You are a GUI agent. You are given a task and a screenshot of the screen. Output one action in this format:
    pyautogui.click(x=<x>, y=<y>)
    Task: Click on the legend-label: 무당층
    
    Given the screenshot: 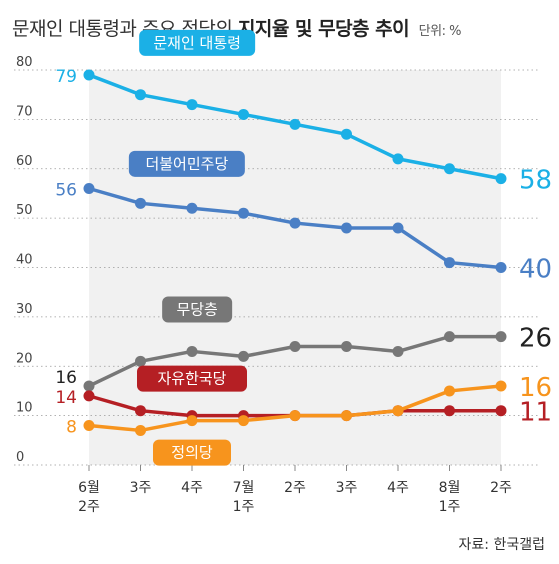 What is the action you would take?
    pyautogui.click(x=196, y=309)
    